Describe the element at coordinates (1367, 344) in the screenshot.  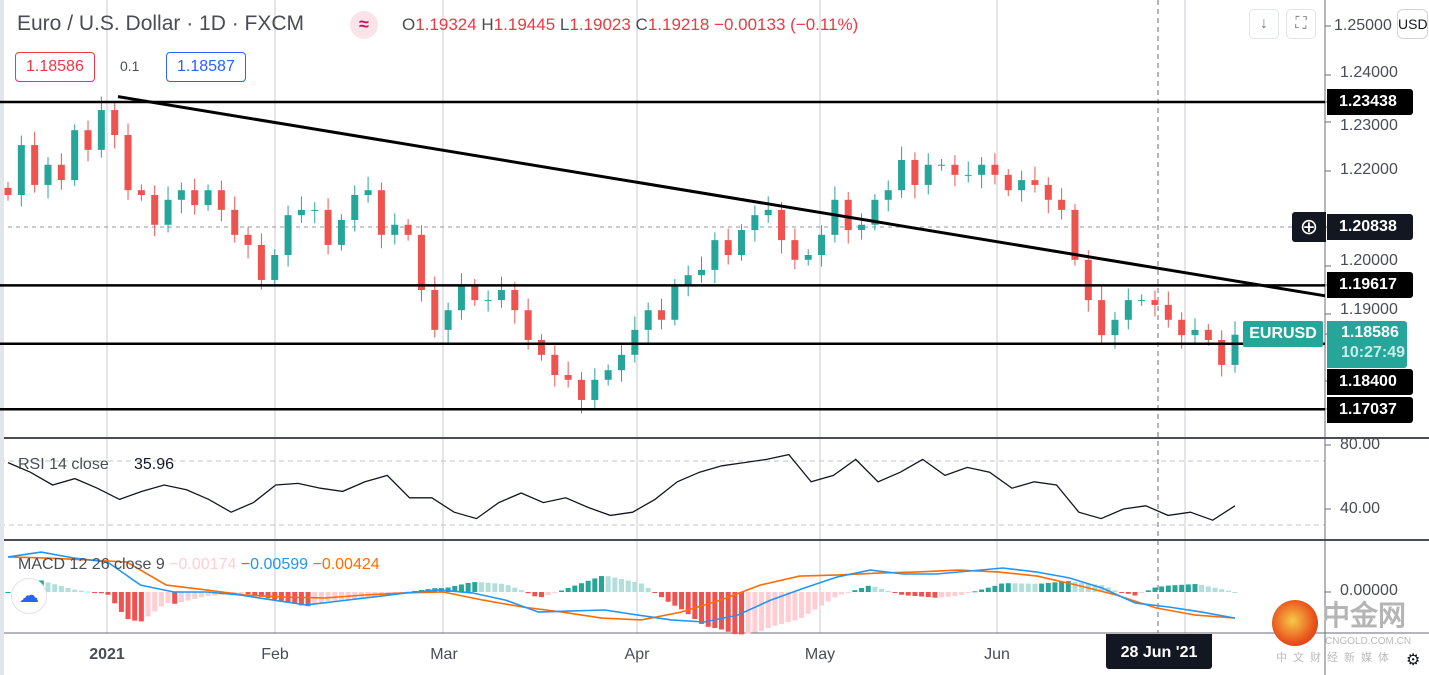
I see `last-price-label: 1.18586 10:27:49` at that location.